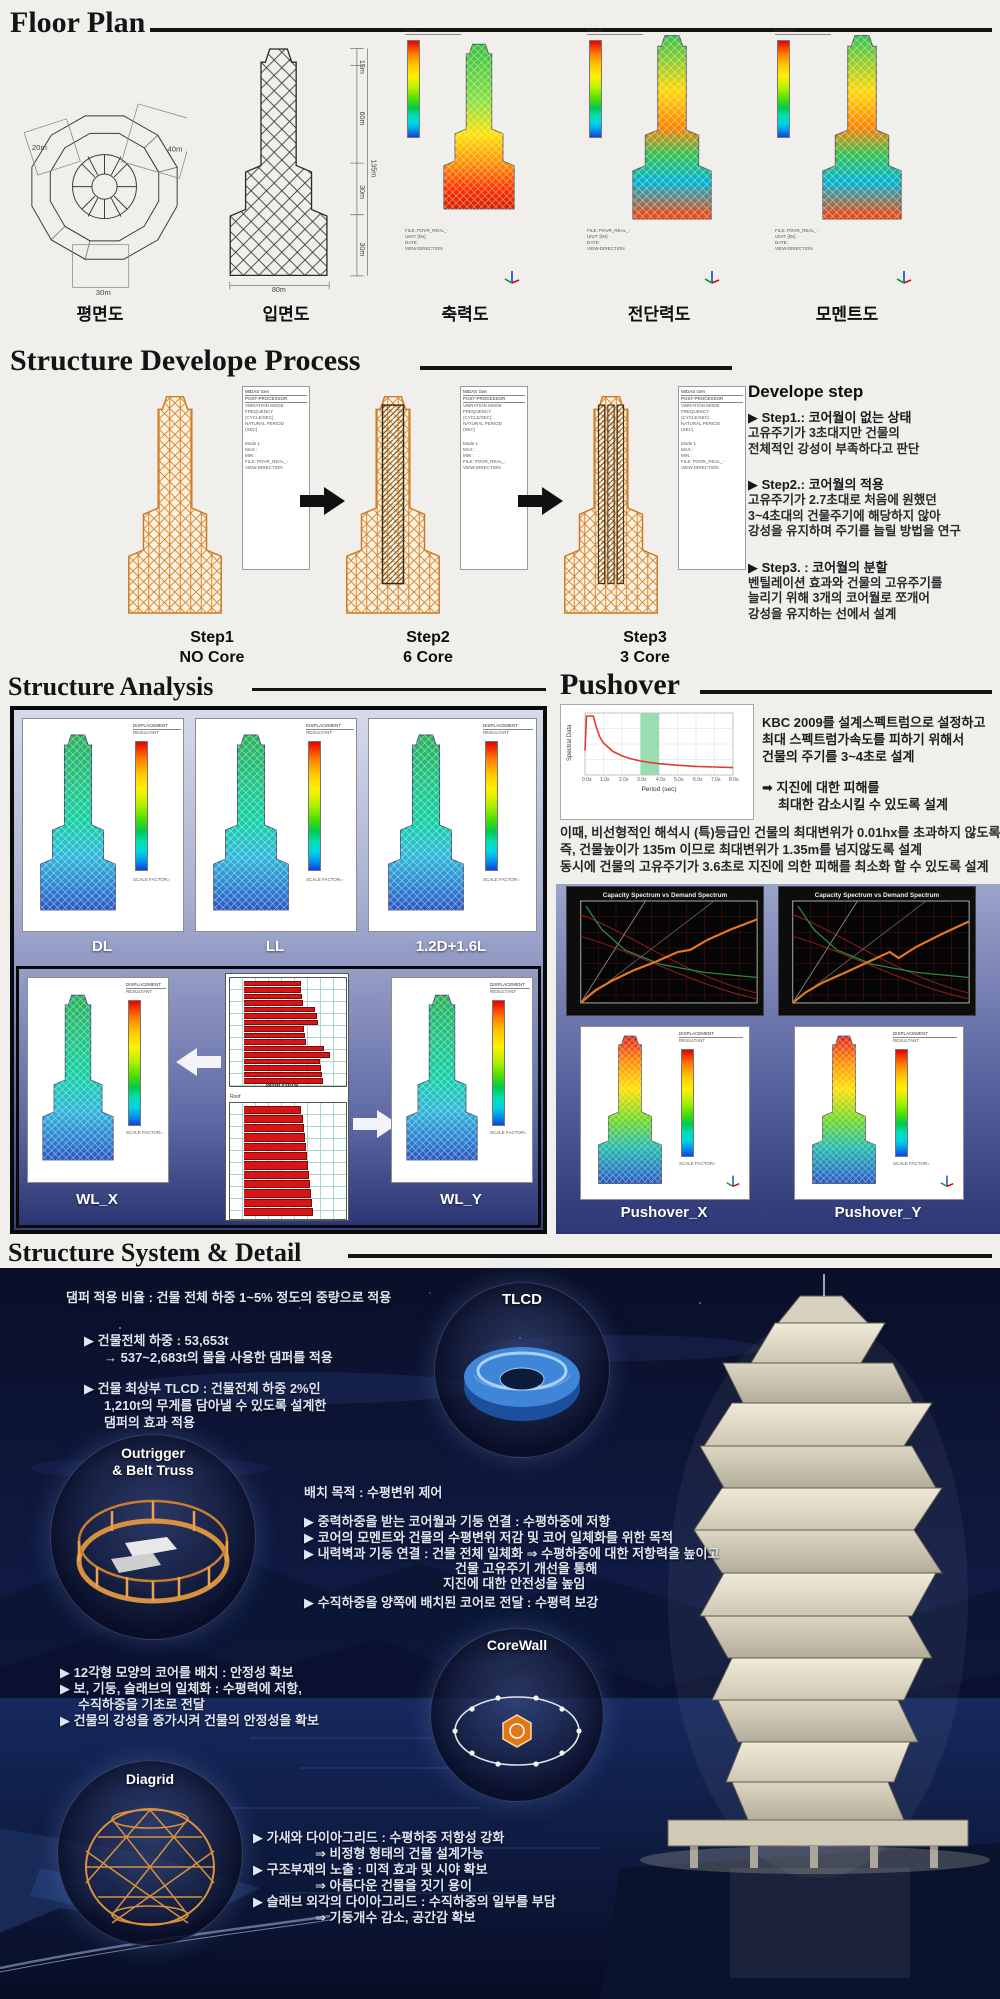  What do you see at coordinates (514, 1583) in the screenshot?
I see `outrigger-line: 지진에 대한 안전성을 높임` at bounding box center [514, 1583].